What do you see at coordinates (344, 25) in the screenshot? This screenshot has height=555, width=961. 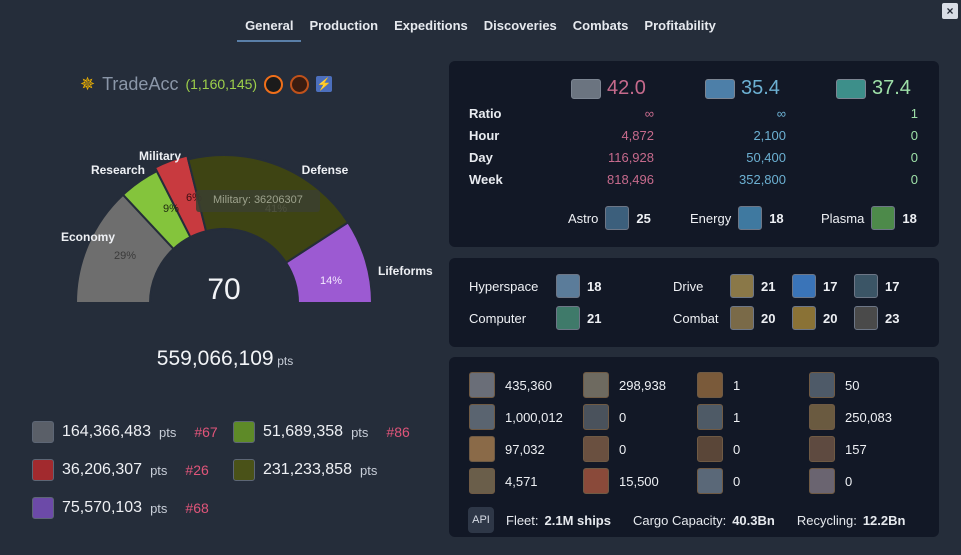 I see `tab-production: Production` at bounding box center [344, 25].